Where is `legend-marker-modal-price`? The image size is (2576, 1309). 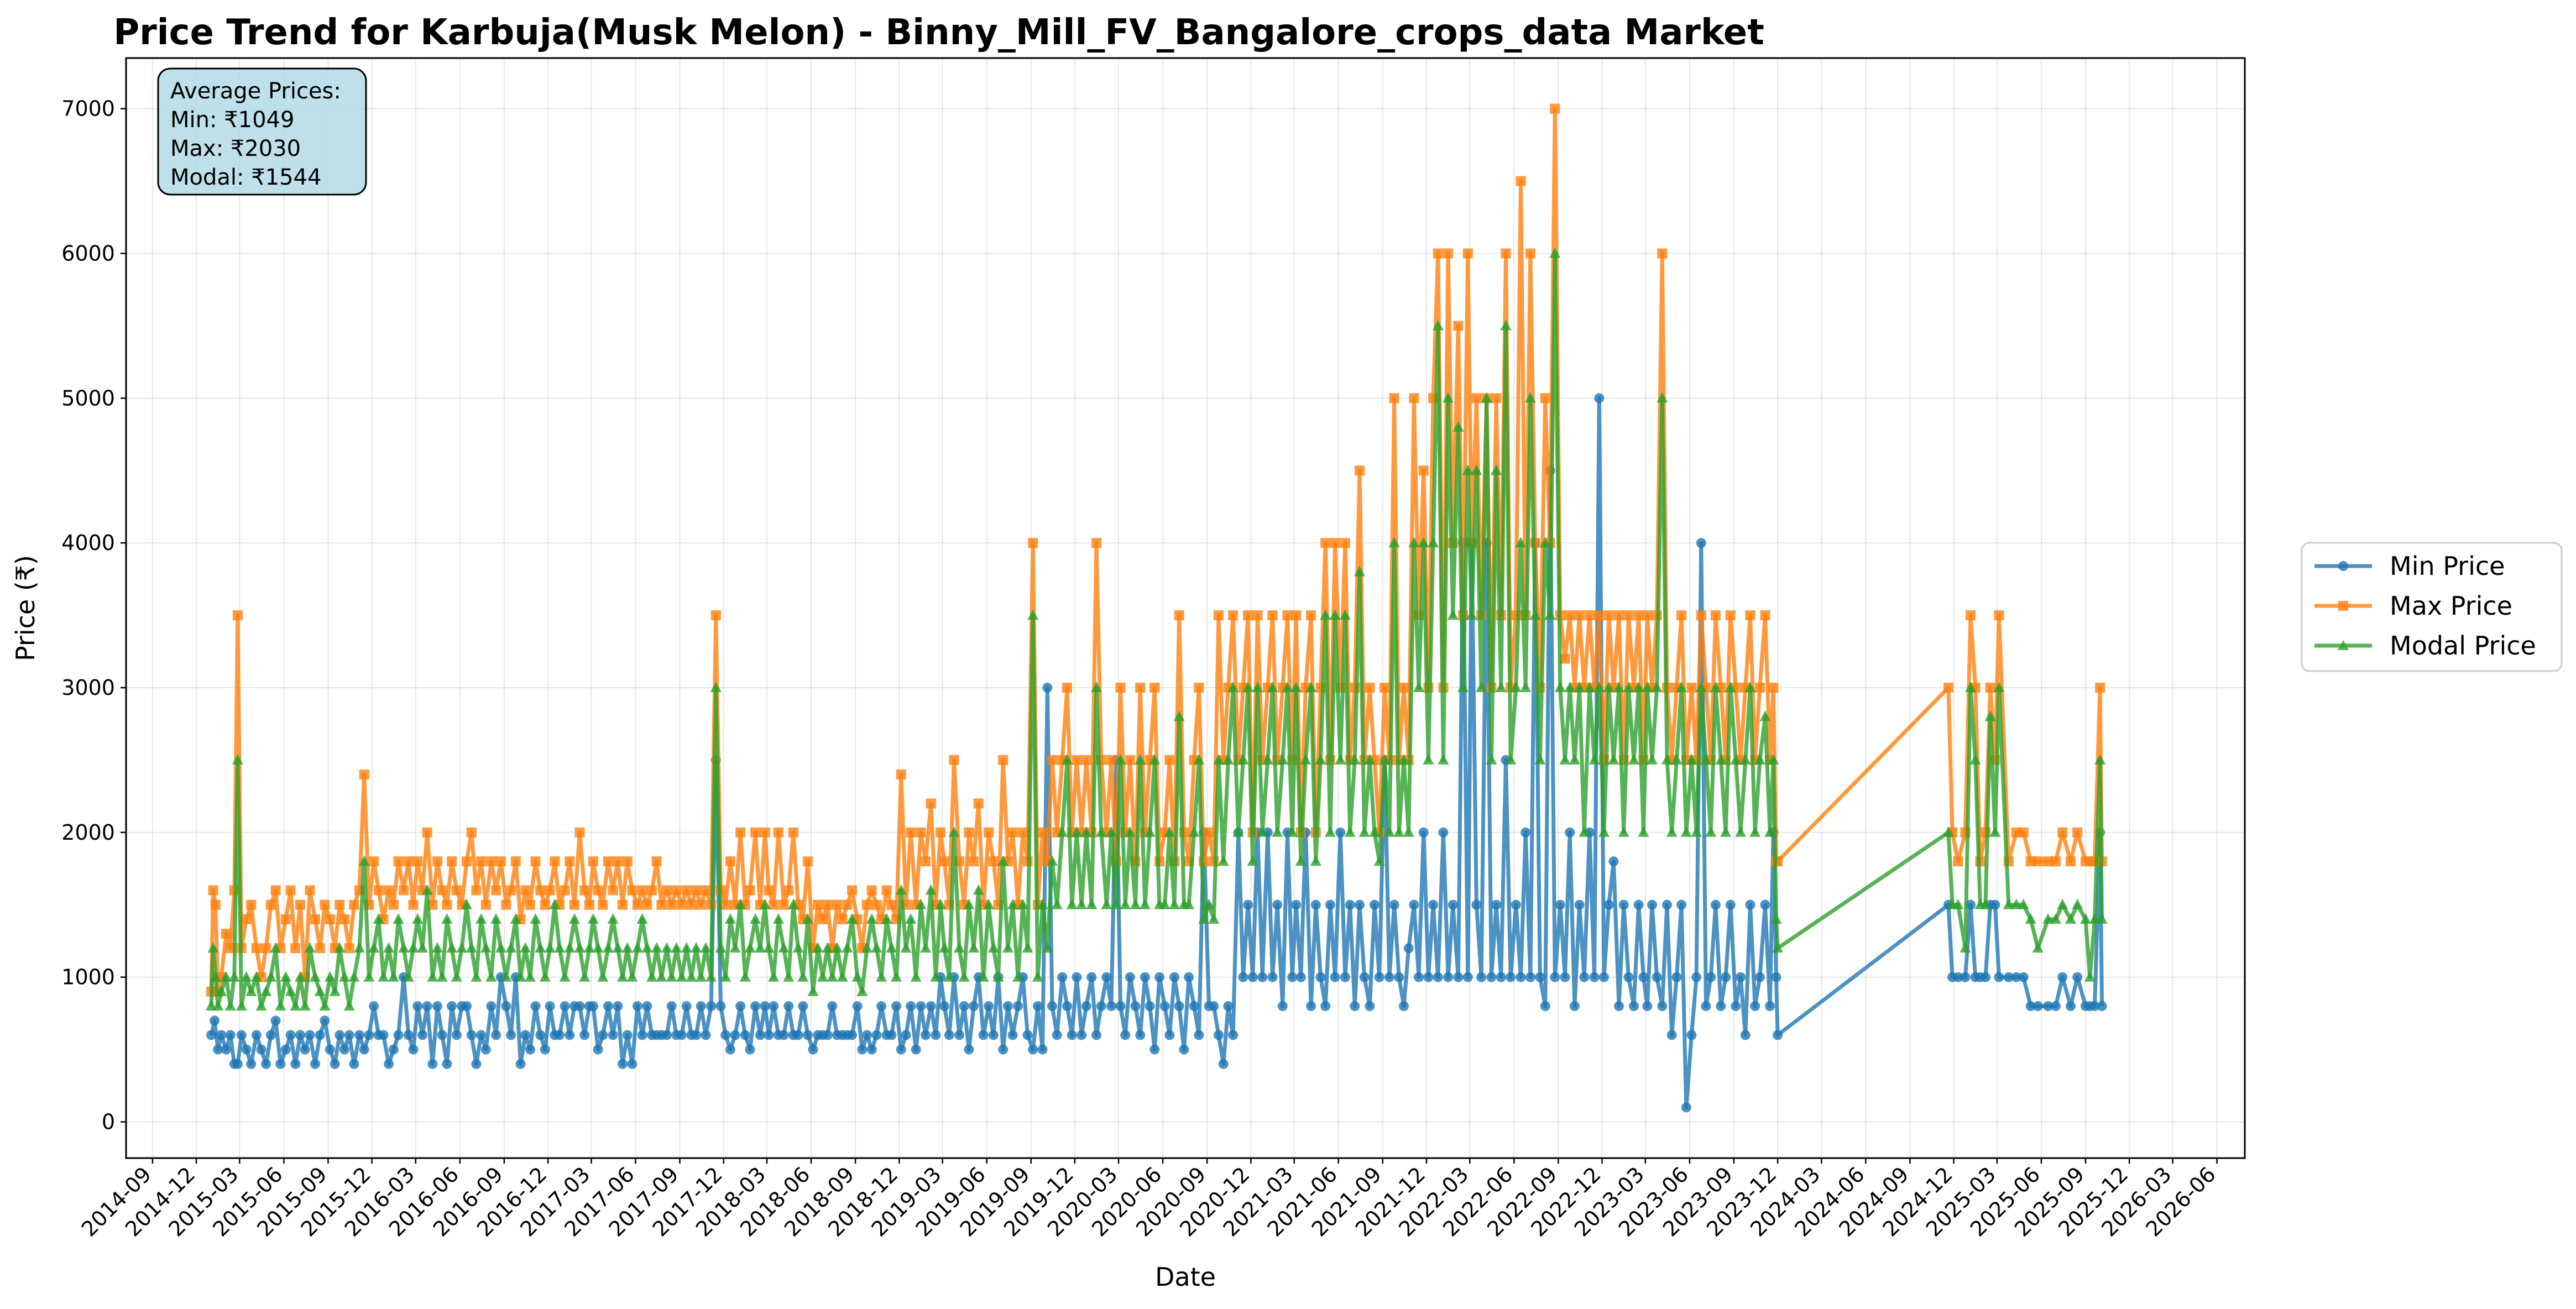 legend-marker-modal-price is located at coordinates (2343, 645).